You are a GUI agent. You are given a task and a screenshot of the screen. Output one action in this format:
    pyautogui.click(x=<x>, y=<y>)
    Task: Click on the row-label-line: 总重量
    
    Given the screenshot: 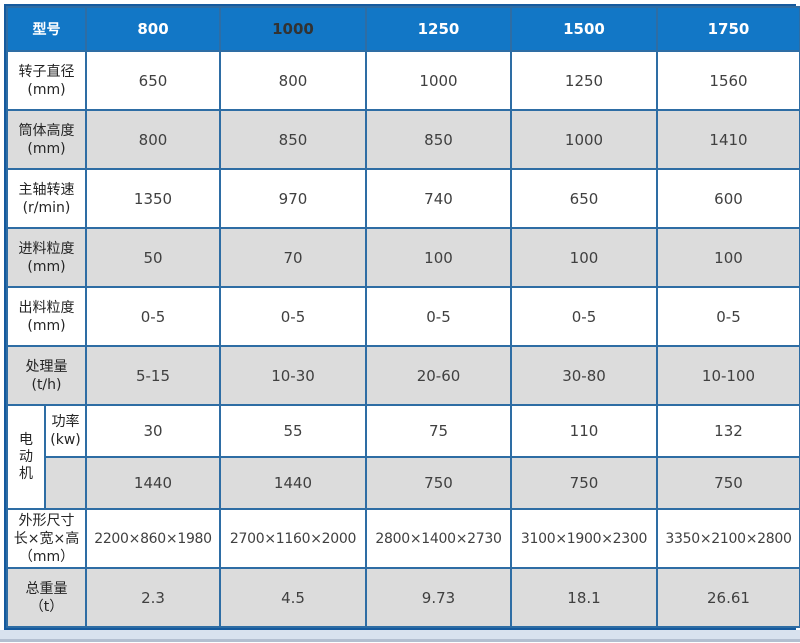 What is the action you would take?
    pyautogui.click(x=46, y=588)
    